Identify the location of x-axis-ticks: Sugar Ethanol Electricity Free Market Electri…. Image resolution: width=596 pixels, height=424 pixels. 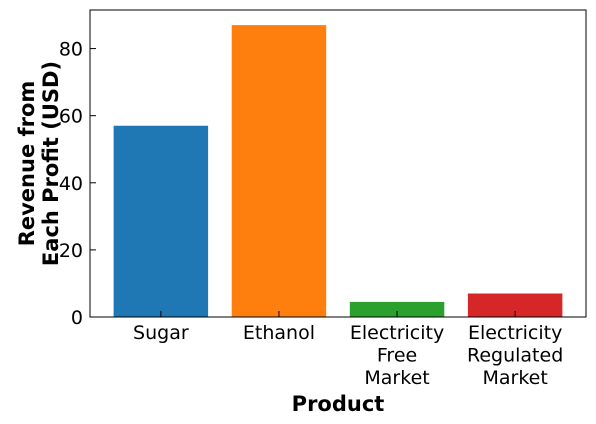
(348, 350).